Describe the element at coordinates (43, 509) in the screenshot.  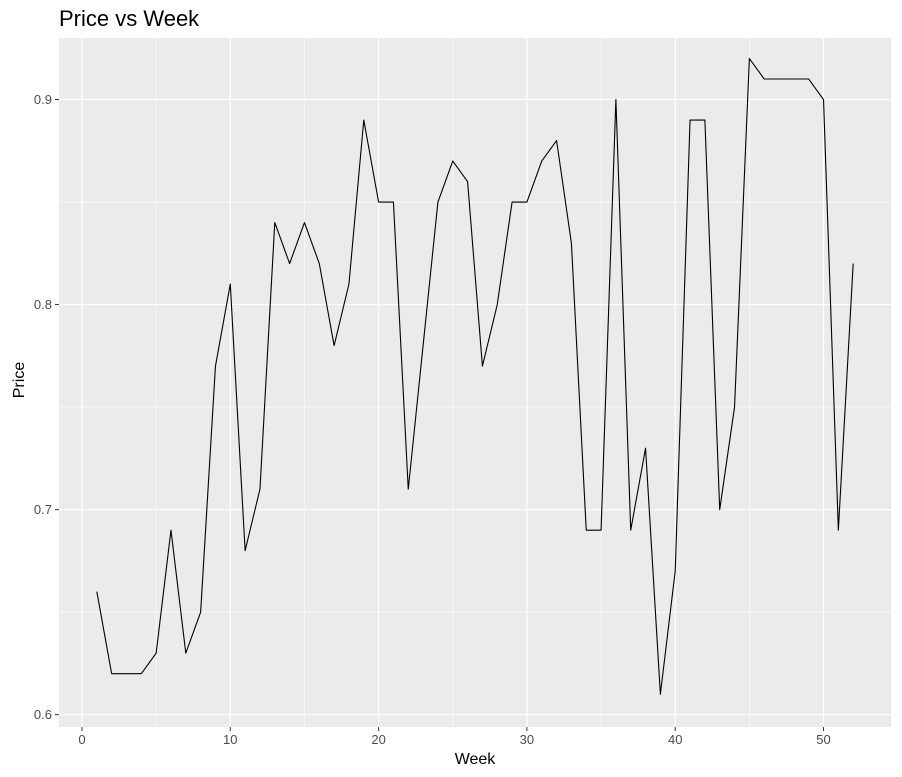
I see `y-tick-label: 0.7` at that location.